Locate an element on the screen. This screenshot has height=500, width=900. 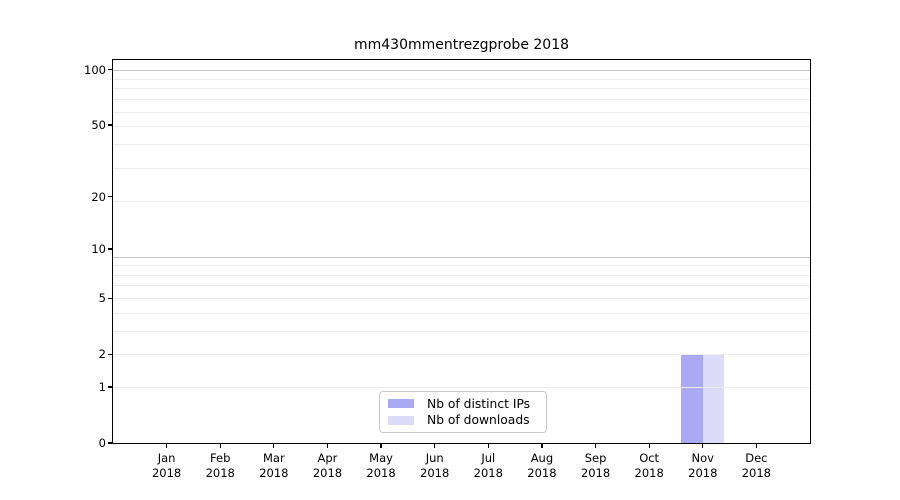
x-tick-label: Nov 2018 is located at coordinates (703, 465).